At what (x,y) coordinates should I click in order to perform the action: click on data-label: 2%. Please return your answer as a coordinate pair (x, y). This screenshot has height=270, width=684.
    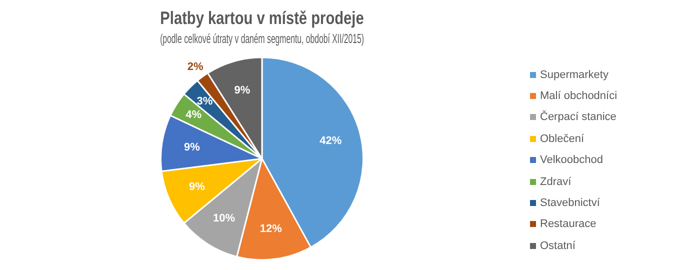
    Looking at the image, I should click on (195, 66).